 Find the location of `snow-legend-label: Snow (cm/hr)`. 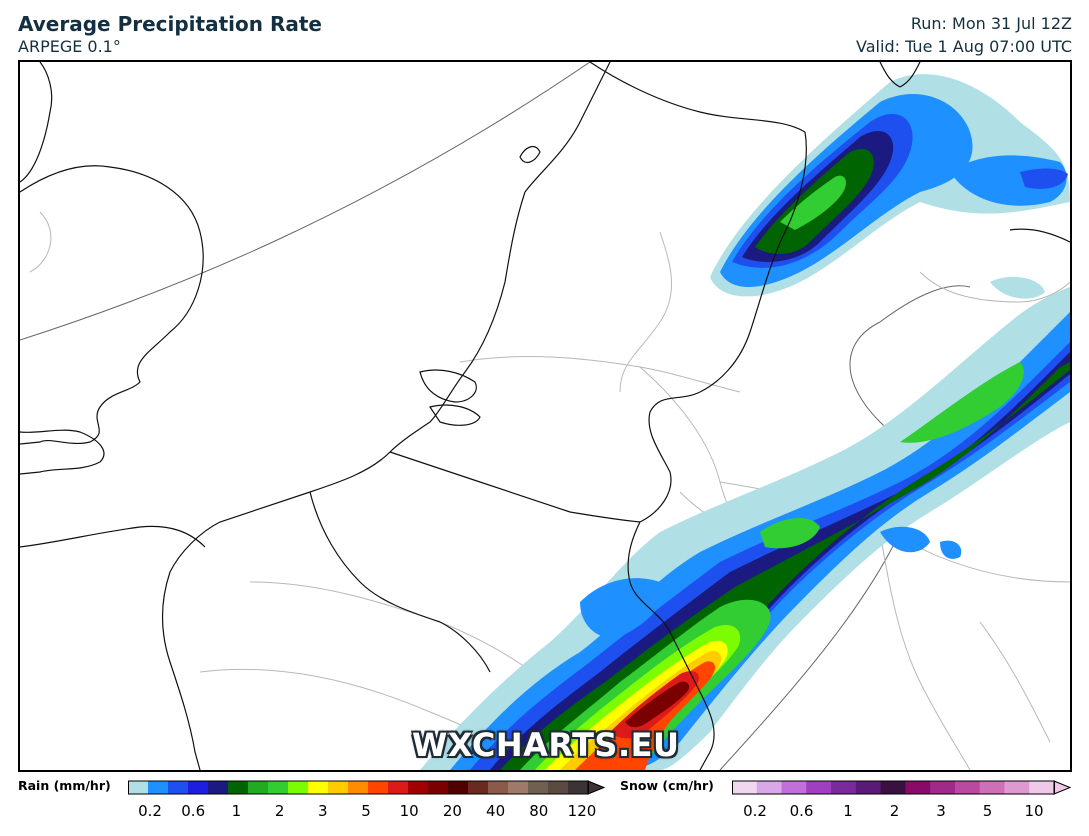

snow-legend-label: Snow (cm/hr) is located at coordinates (667, 785).